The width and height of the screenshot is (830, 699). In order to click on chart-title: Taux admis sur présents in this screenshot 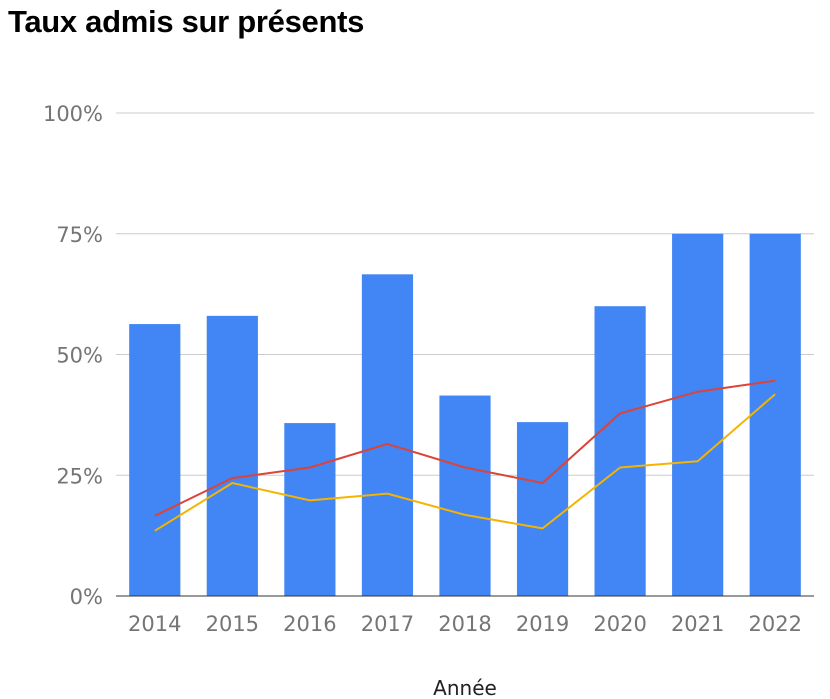, I will do `click(186, 21)`.